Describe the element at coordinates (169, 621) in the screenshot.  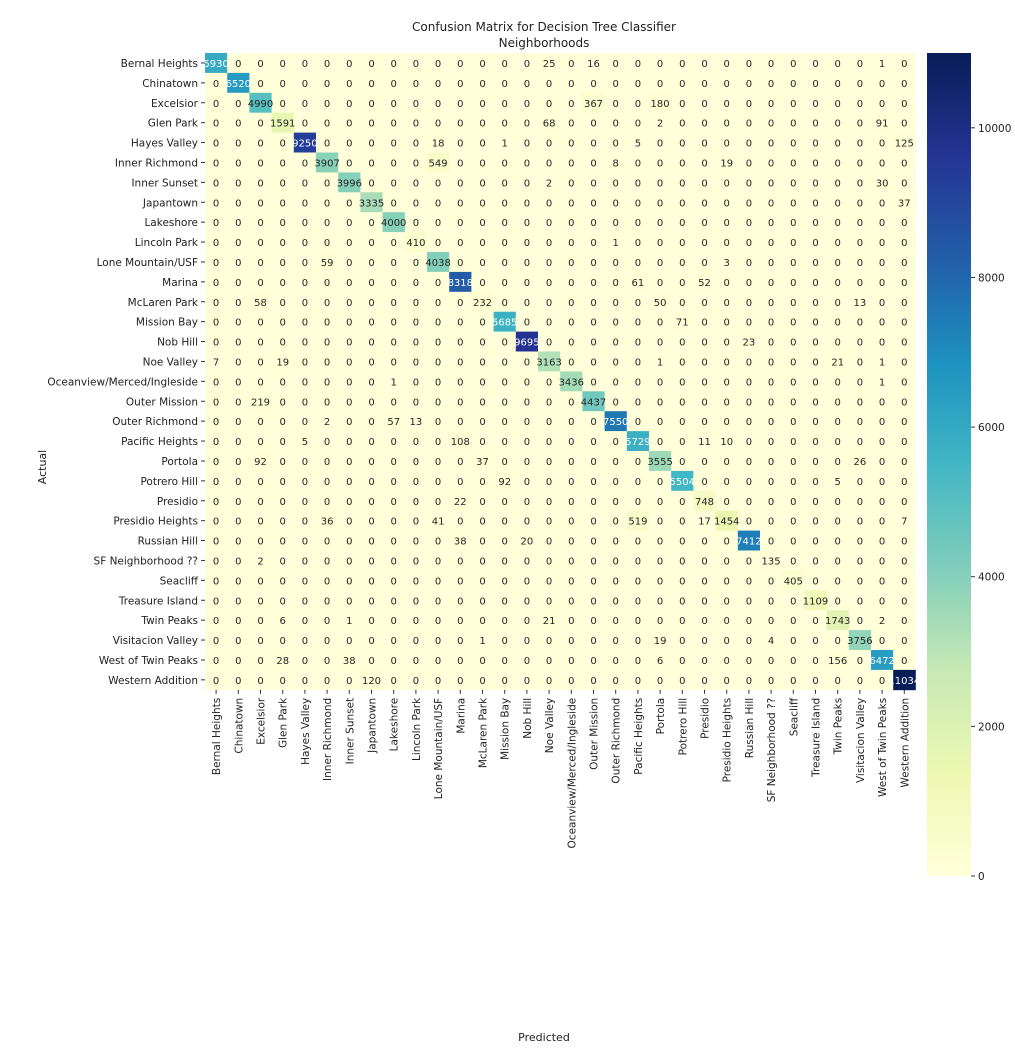
I see `y-tick-label: Twin Peaks` at that location.